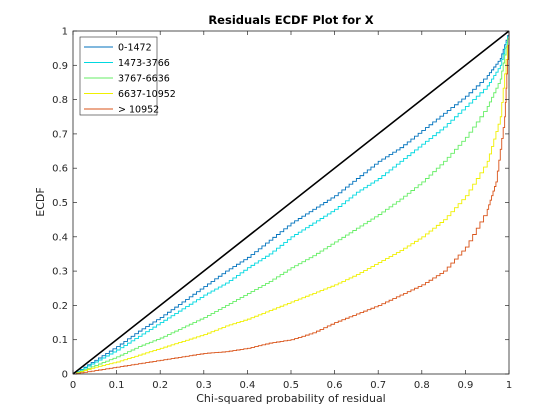 Image resolution: width=560 pixels, height=420 pixels. Describe the element at coordinates (60, 272) in the screenshot. I see `y-tick-label: 0.3` at that location.